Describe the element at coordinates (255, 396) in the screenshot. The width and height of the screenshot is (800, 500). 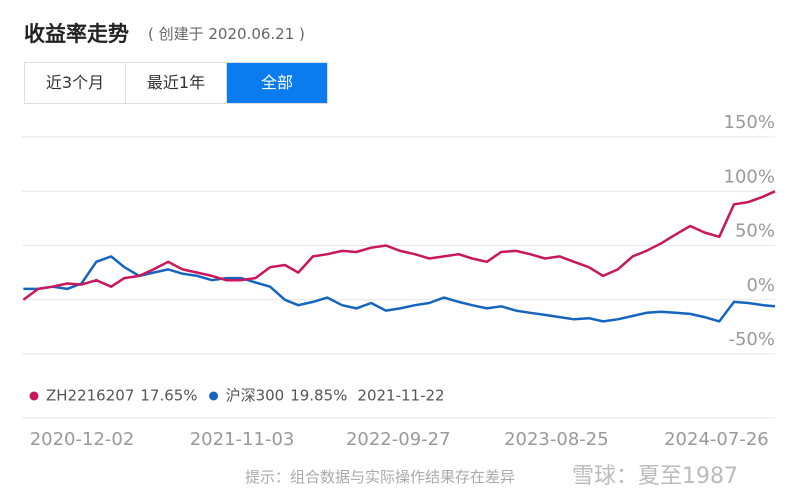
I see `legend-name: 沪深300` at that location.